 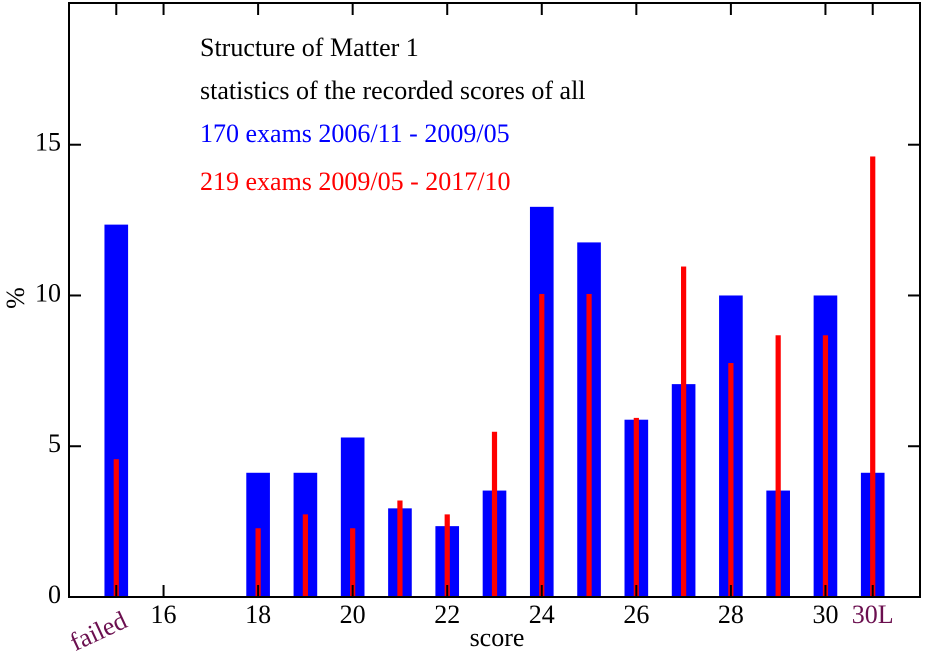 I want to click on x-tick-label: 22, so click(x=447, y=614).